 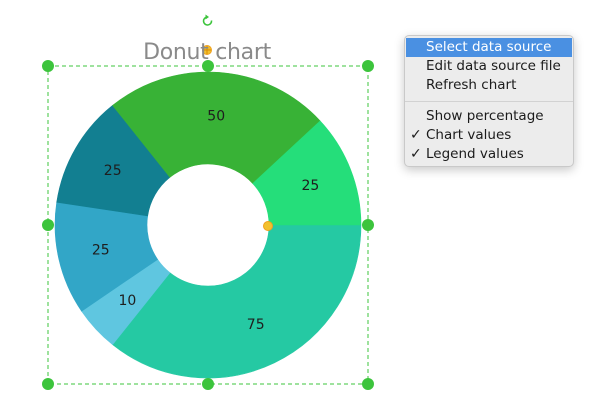 I want to click on slice-value-label-4: 50, so click(x=216, y=116).